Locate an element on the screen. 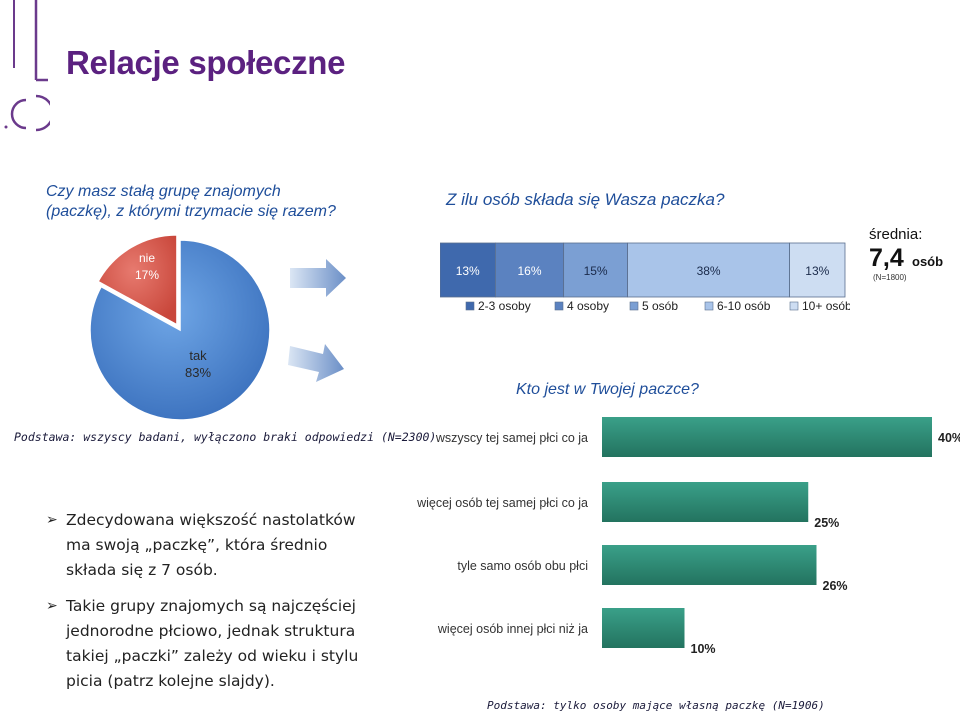  bullet-line: Zdecydowana większość nastolatków is located at coordinates (211, 520).